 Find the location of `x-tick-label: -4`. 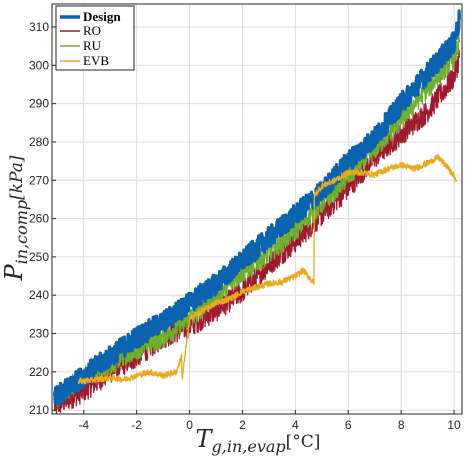

x-tick-label: -4 is located at coordinates (83, 425).